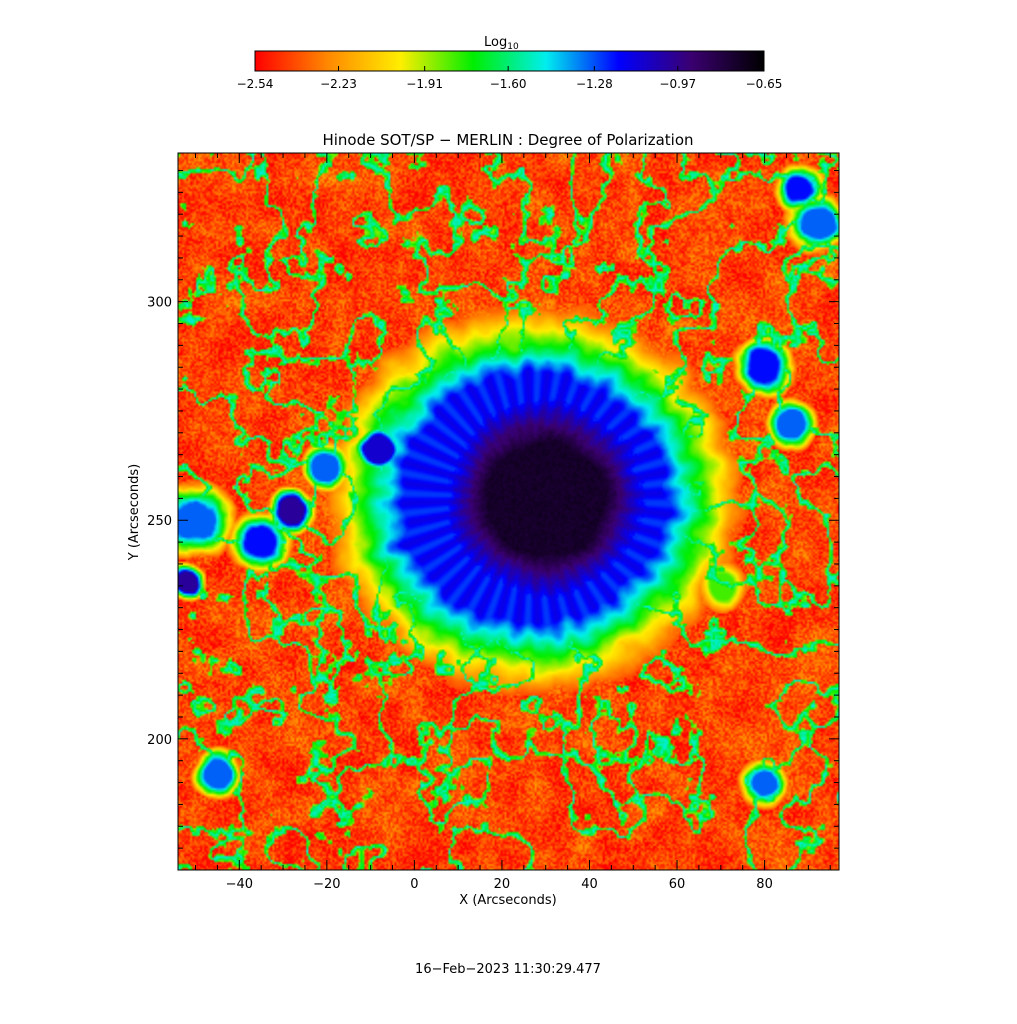 The width and height of the screenshot is (1017, 1024). What do you see at coordinates (424, 84) in the screenshot?
I see `colorbar-tick-label: −1.91` at bounding box center [424, 84].